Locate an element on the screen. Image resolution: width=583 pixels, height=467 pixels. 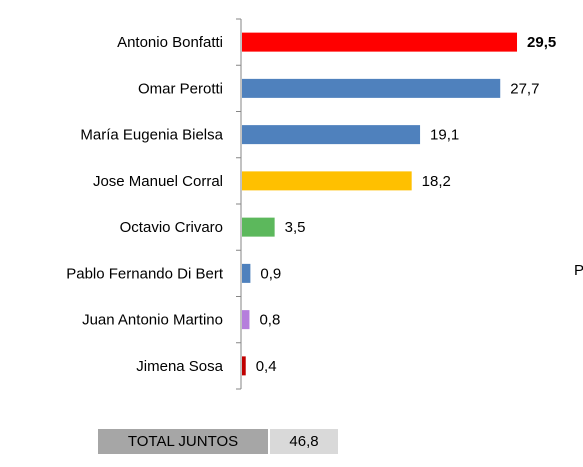
value-label: 19,1 is located at coordinates (444, 135).